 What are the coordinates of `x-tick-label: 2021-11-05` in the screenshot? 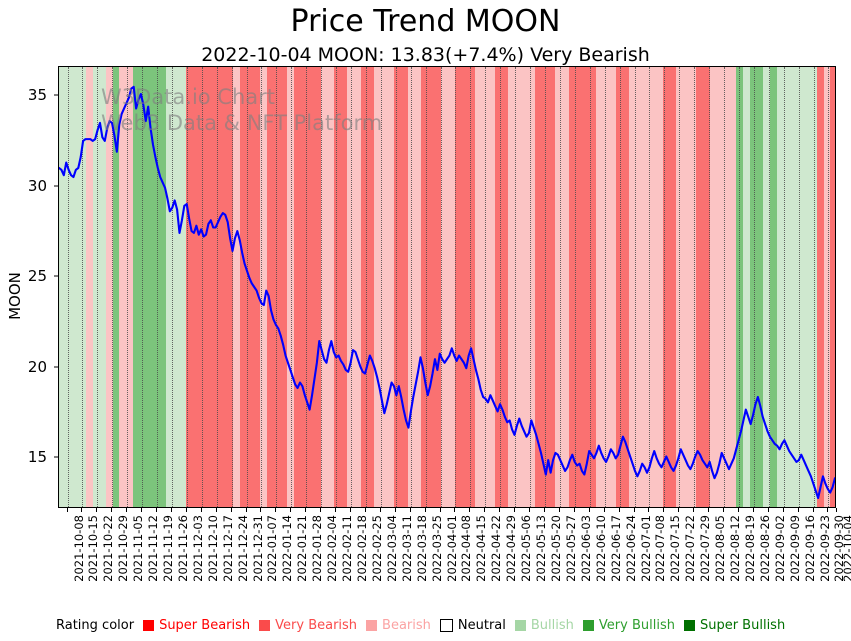 It's located at (138, 548).